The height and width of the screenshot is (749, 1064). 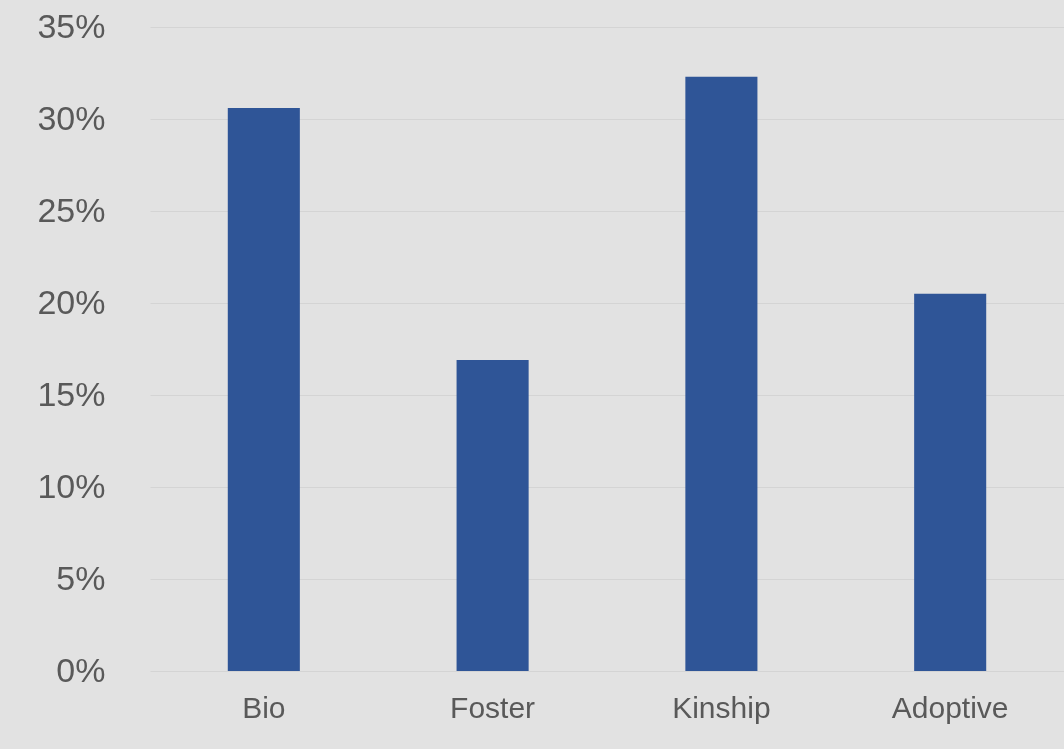 I want to click on y-tick-label: 20%, so click(x=71, y=301).